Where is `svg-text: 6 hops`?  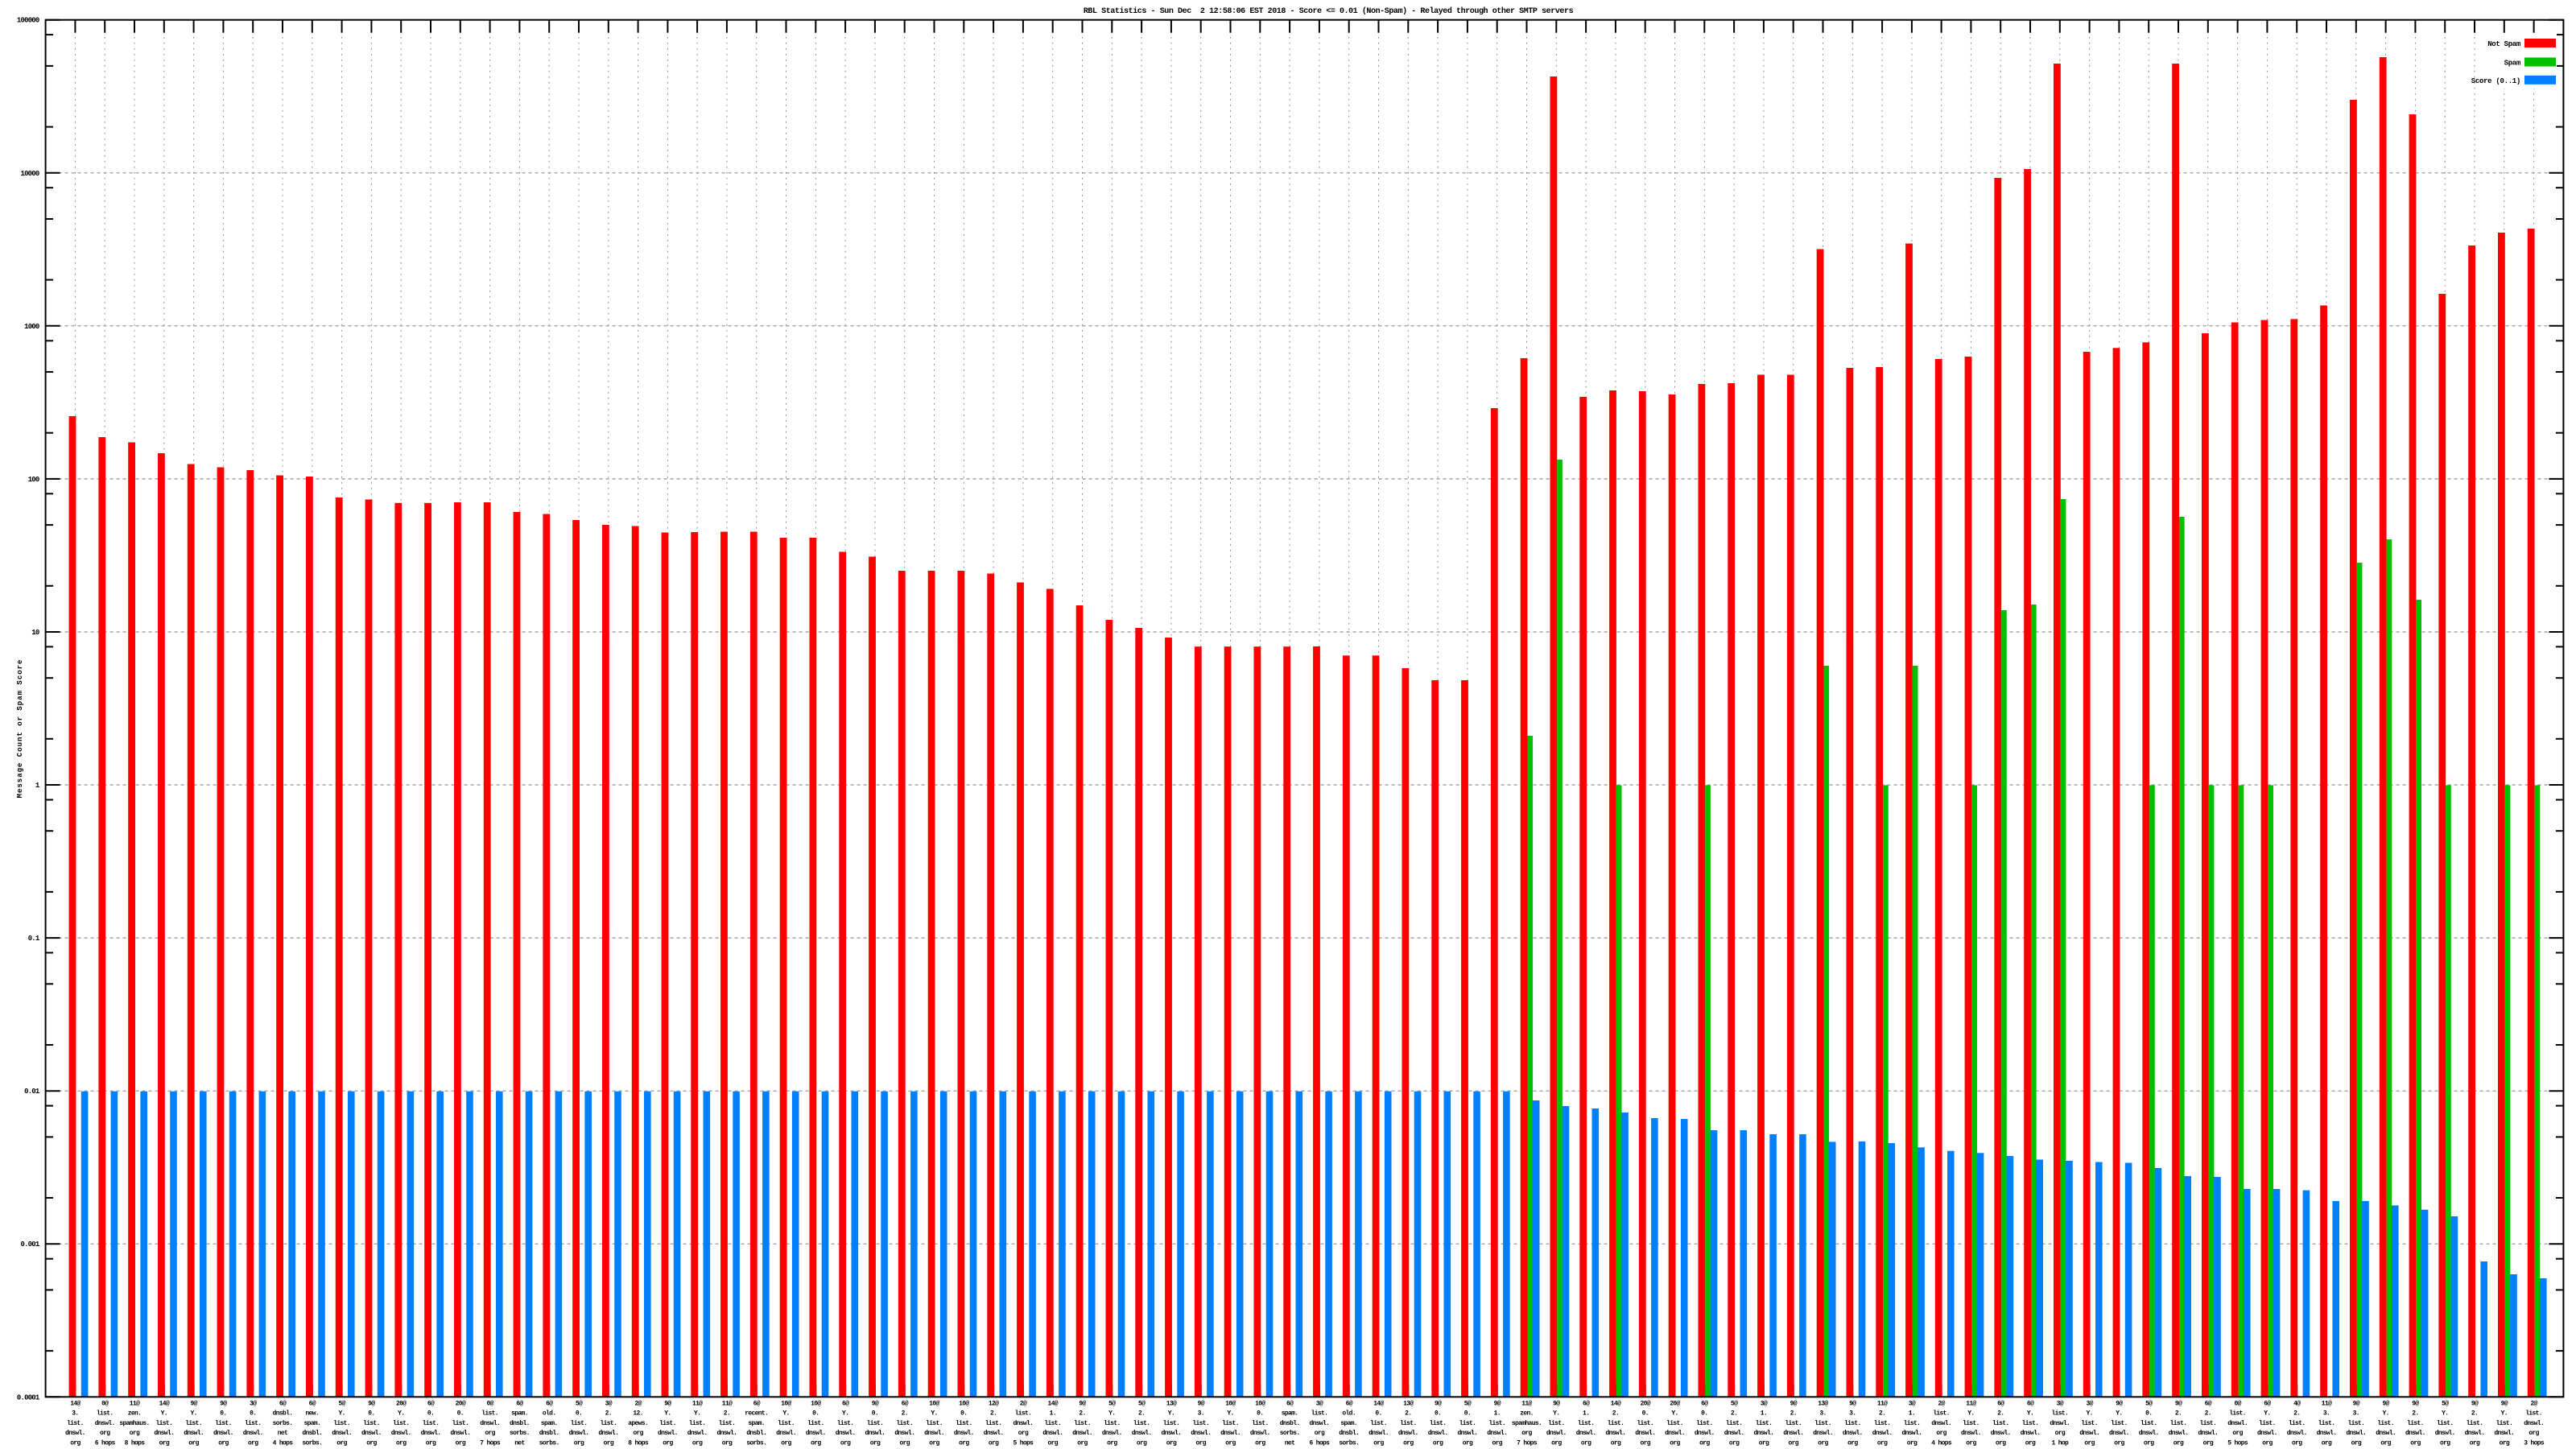 svg-text: 6 hops is located at coordinates (1320, 1443).